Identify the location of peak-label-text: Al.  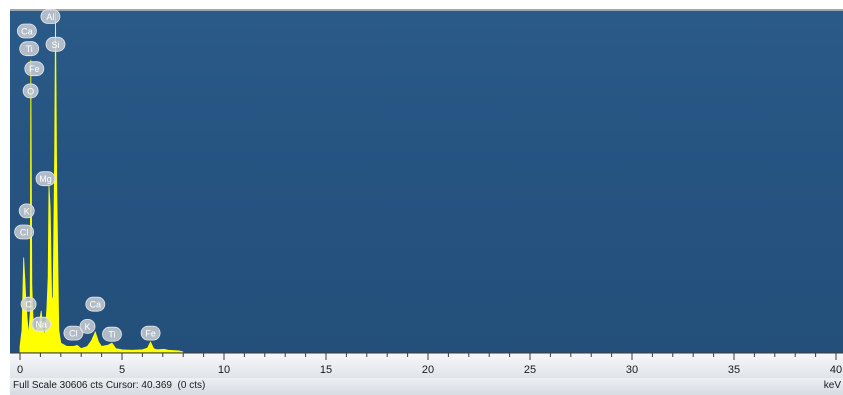
(50, 17).